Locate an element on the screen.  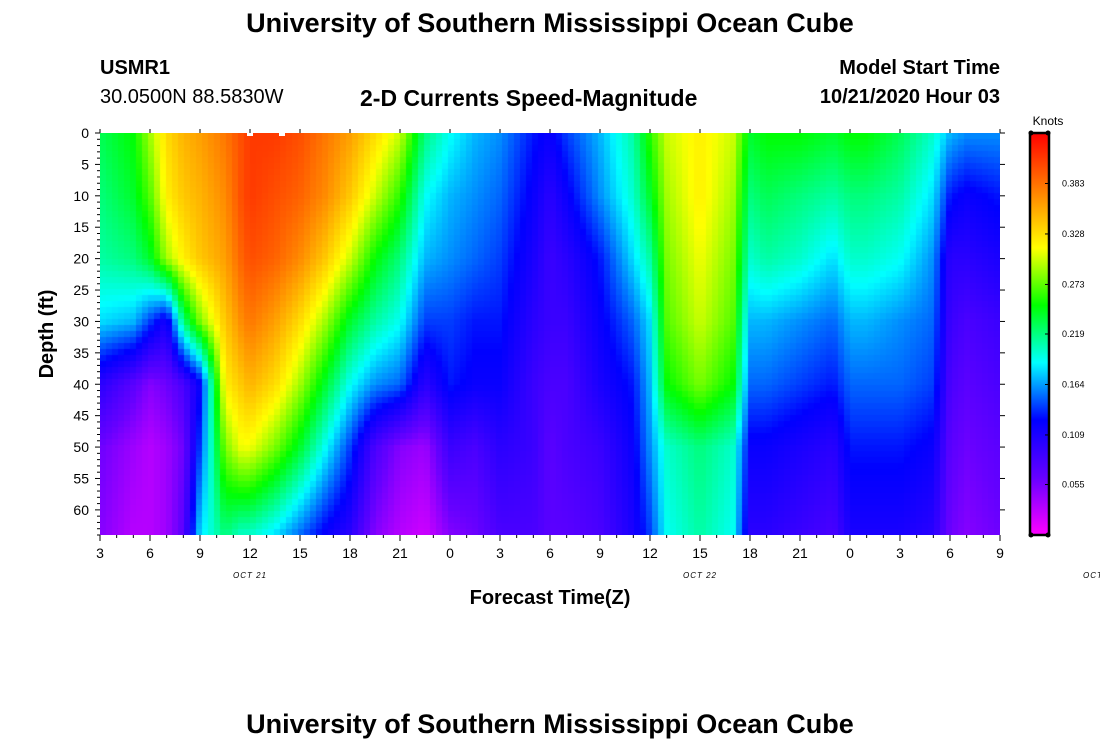
y-tick-label: 0 is located at coordinates (85, 133).